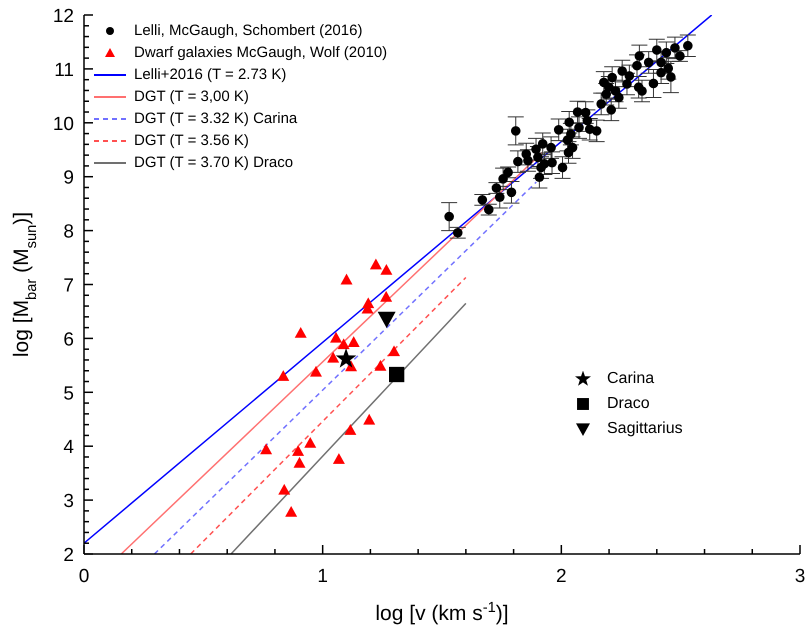 This screenshot has height=634, width=809. What do you see at coordinates (630, 378) in the screenshot?
I see `legend-label: Carina` at bounding box center [630, 378].